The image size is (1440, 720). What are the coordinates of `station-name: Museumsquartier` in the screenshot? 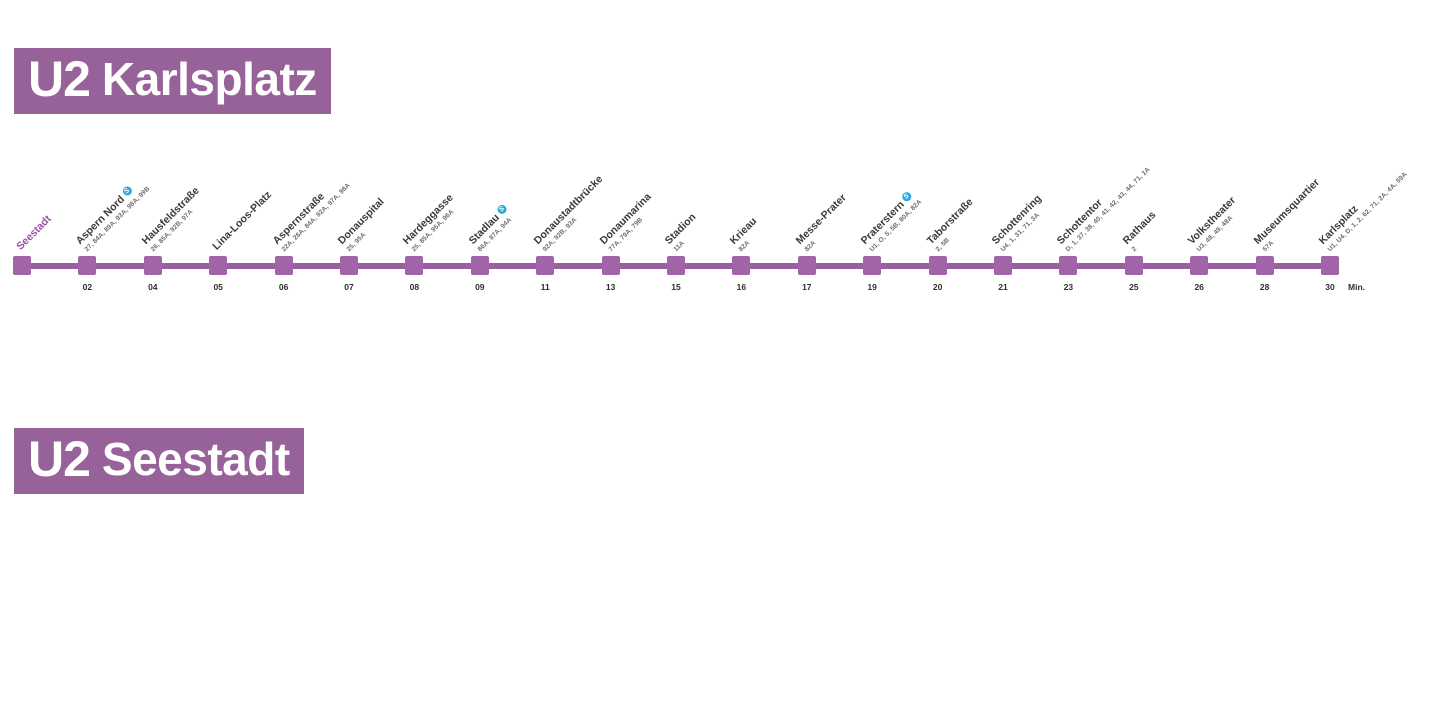 It's located at (1286, 212).